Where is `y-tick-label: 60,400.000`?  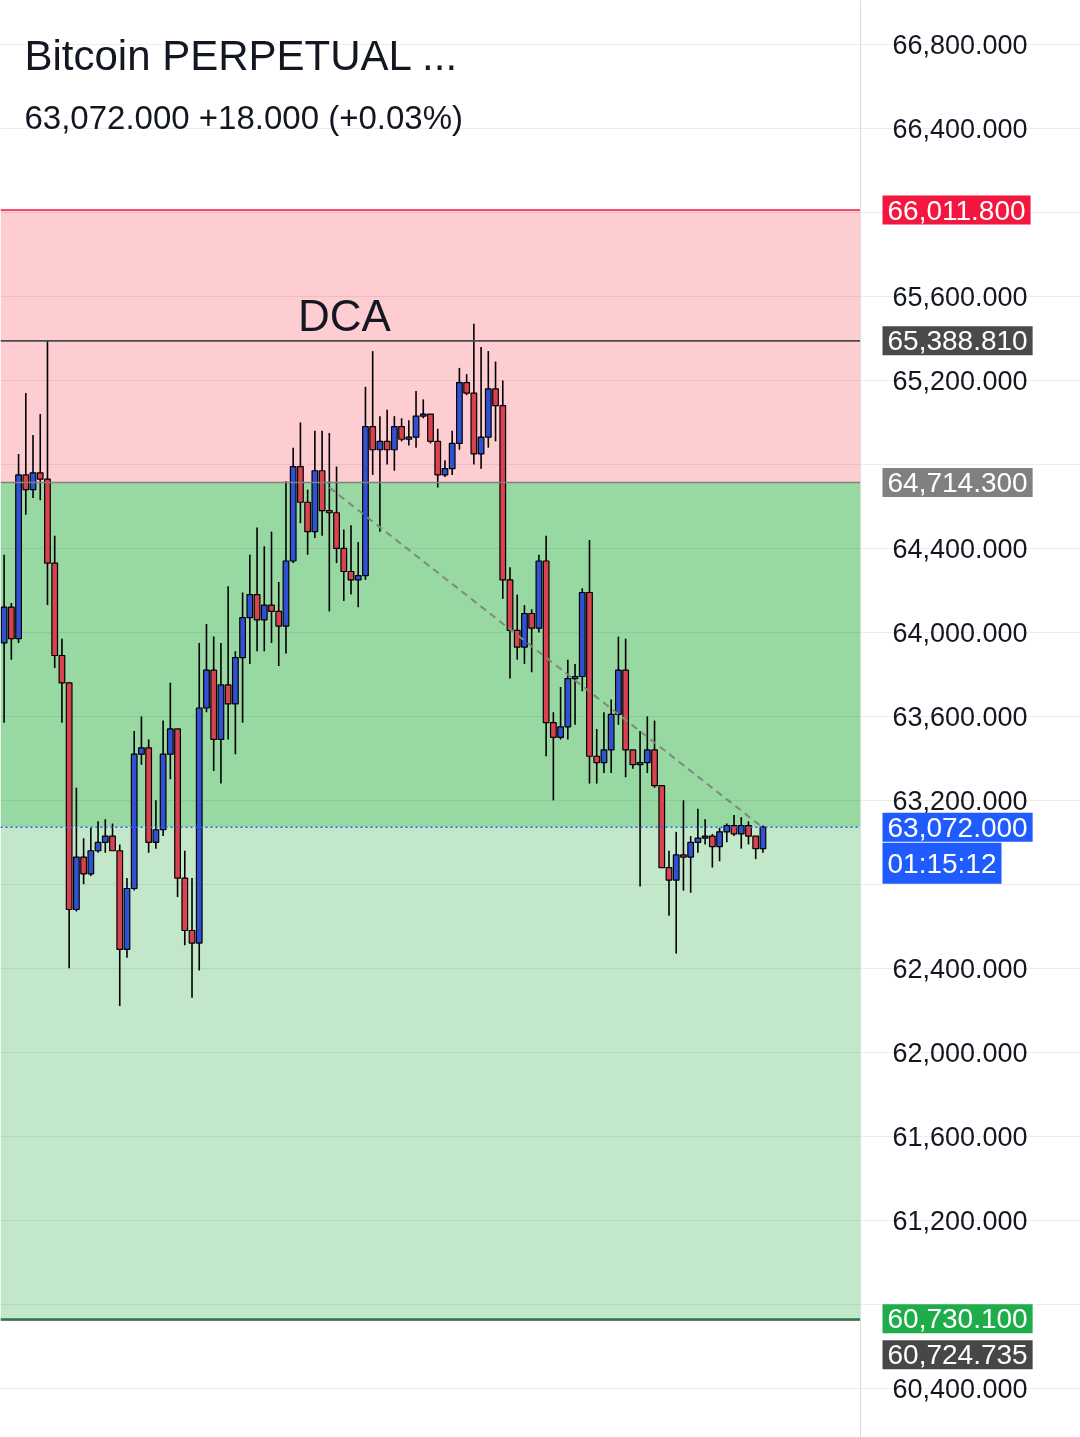
y-tick-label: 60,400.000 is located at coordinates (960, 1388).